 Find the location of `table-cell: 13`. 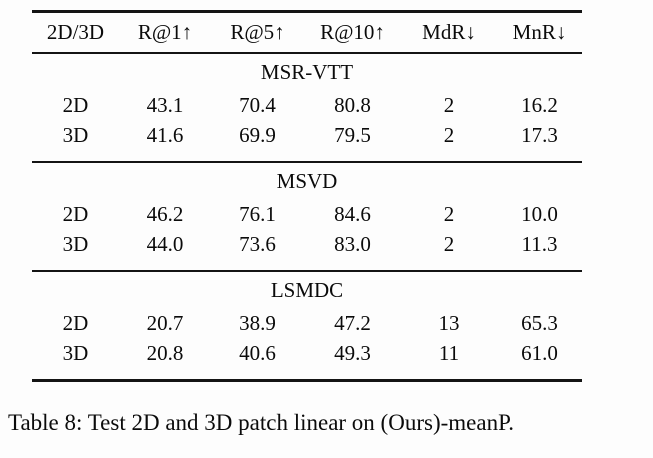

table-cell: 13 is located at coordinates (449, 322).